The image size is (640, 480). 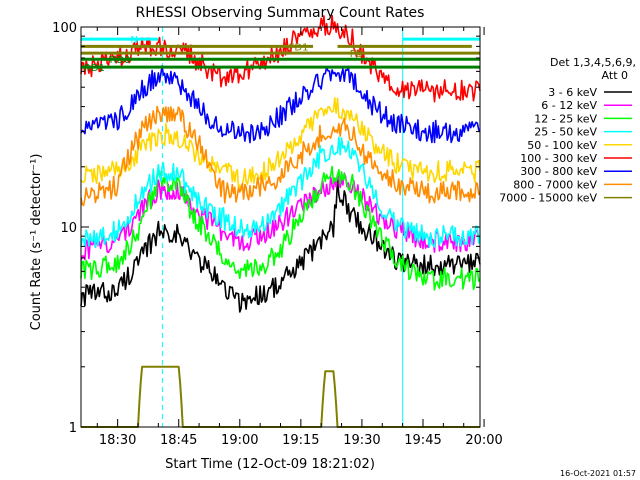 I want to click on legend-label-5: 100 - 300 keV, so click(x=558, y=158).